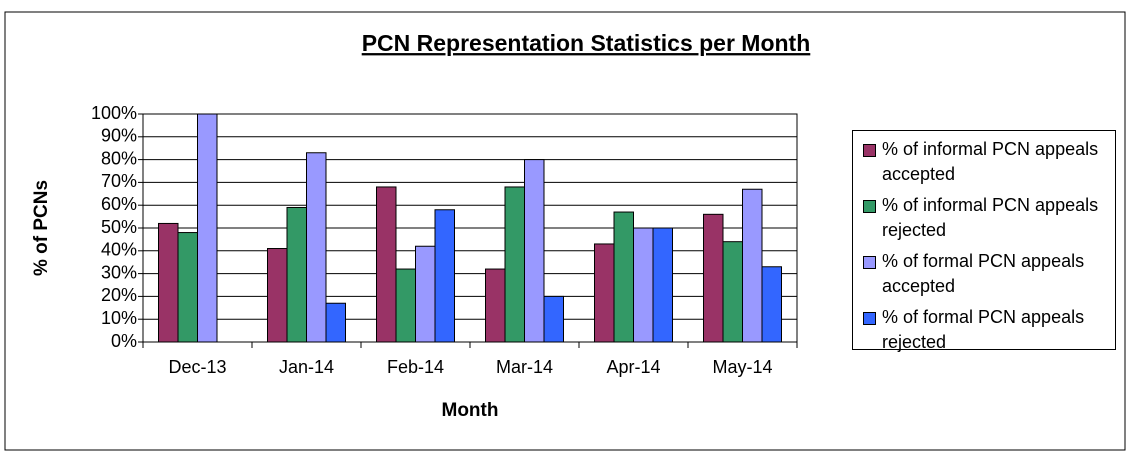 This screenshot has height=452, width=1129. Describe the element at coordinates (119, 250) in the screenshot. I see `y-tick-label: 40%` at that location.